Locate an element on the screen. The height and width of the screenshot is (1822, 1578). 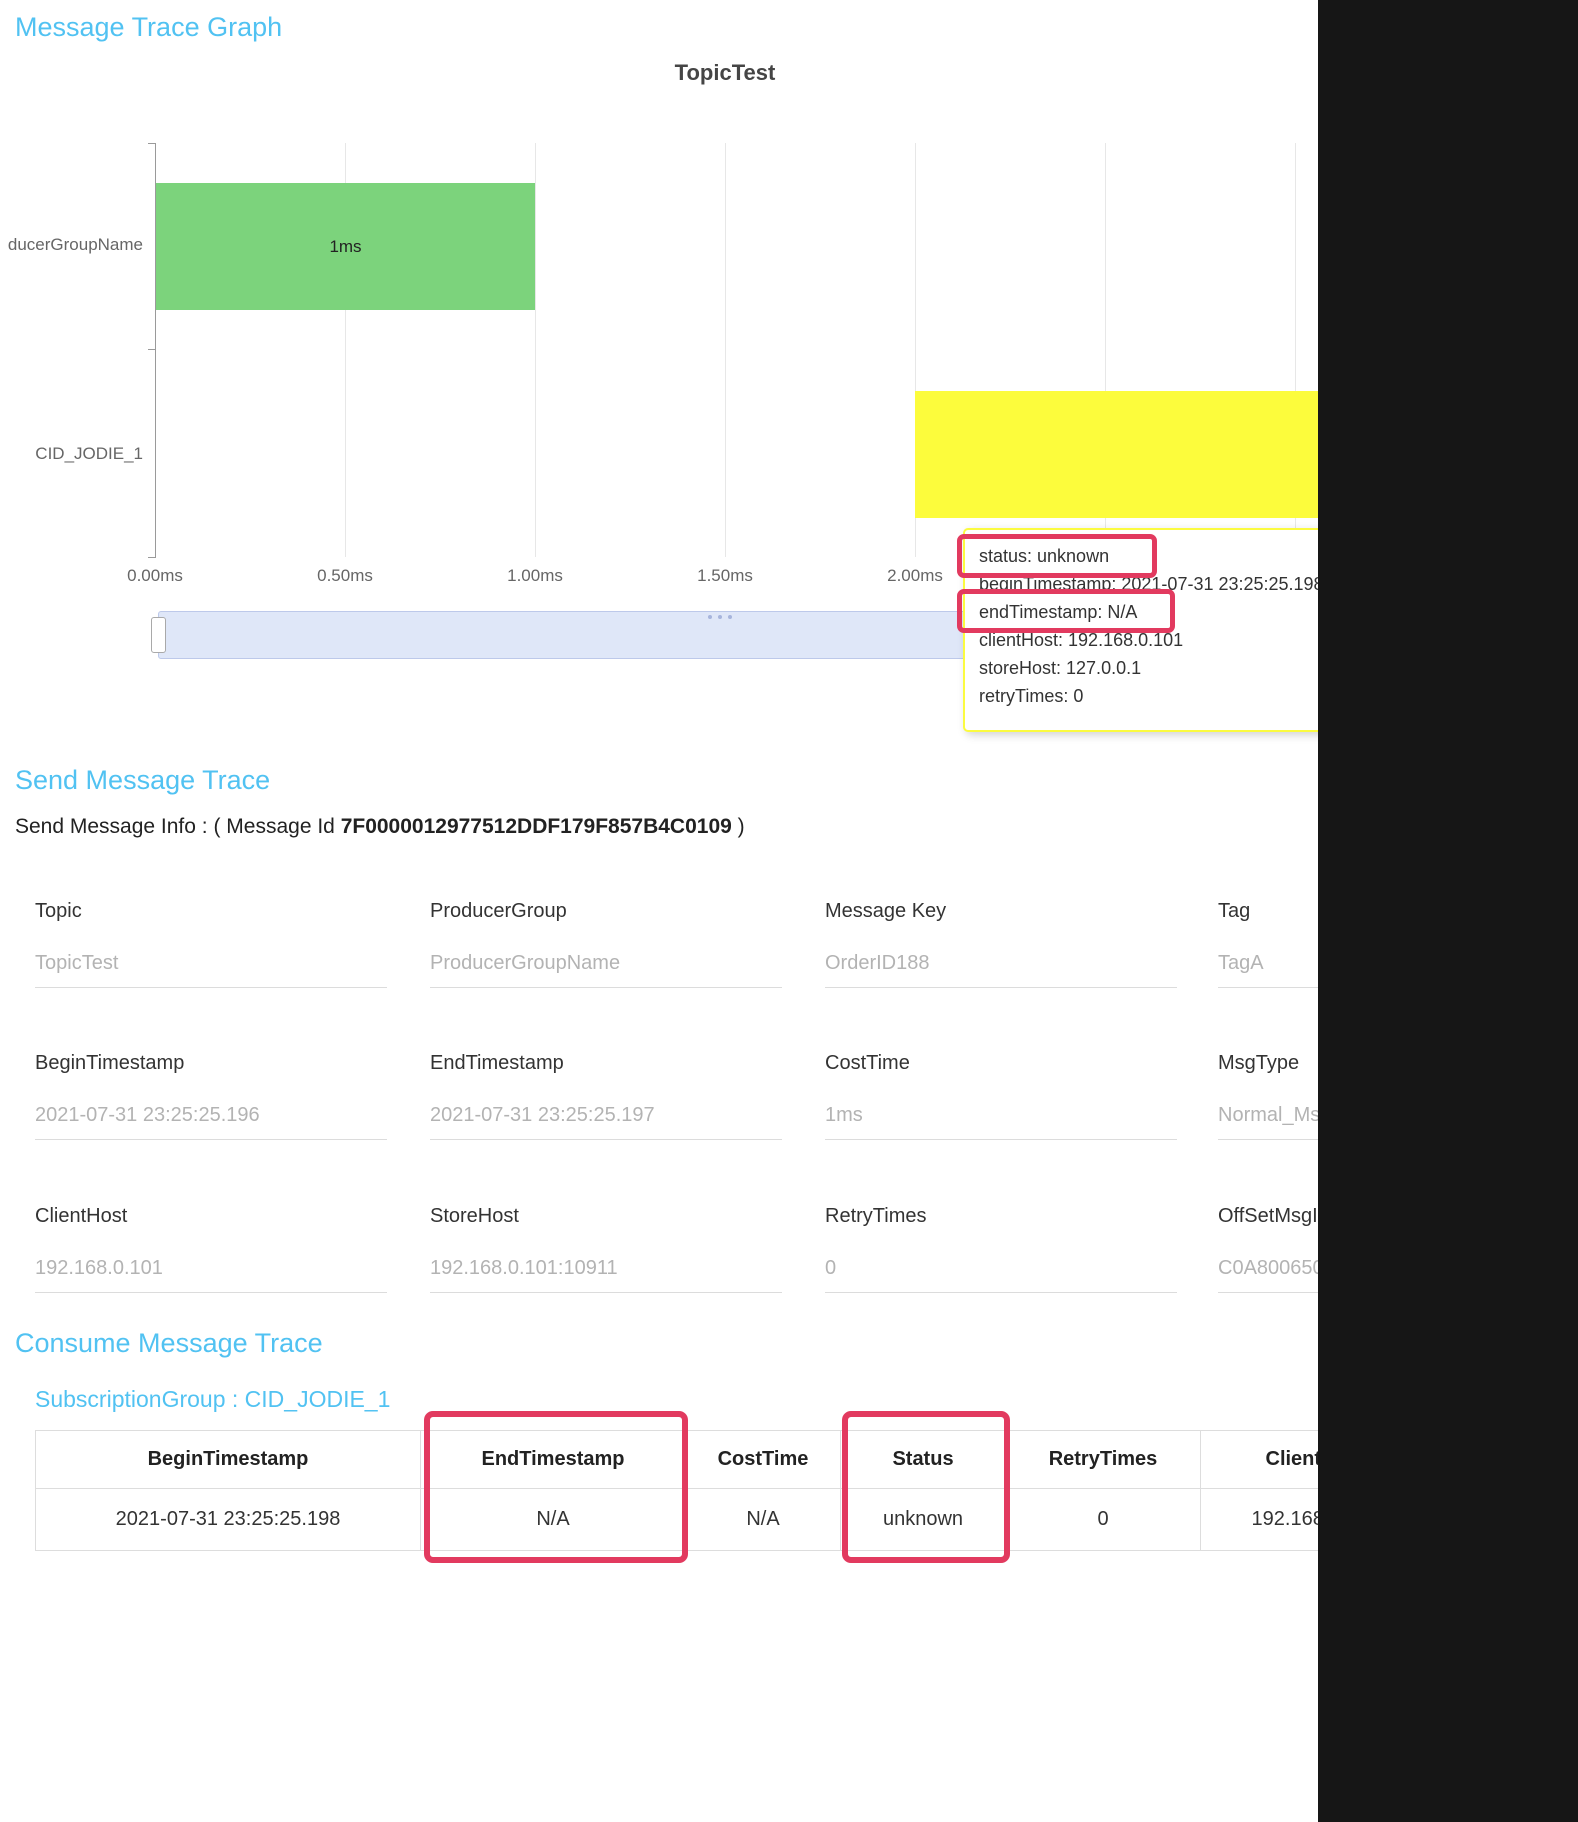
tooltip-end-timestamp: endTimestamp: N/A is located at coordinates (1058, 612).